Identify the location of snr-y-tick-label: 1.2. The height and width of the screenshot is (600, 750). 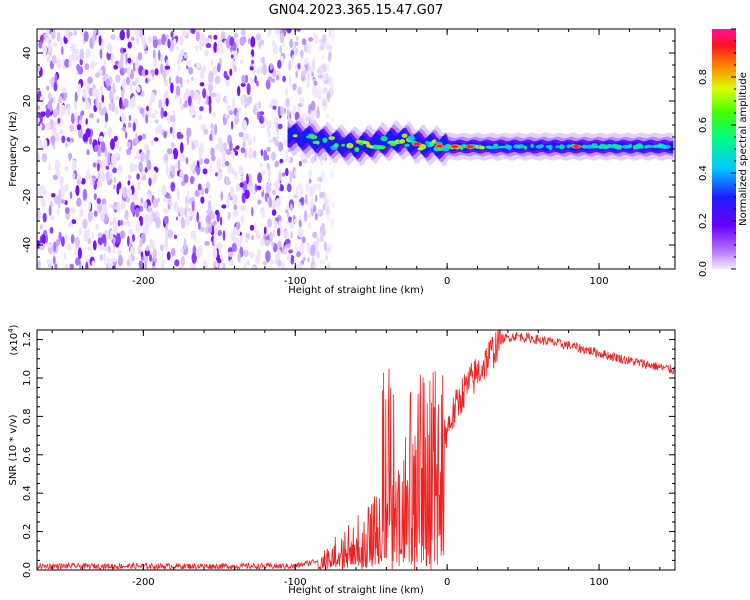
(27, 340).